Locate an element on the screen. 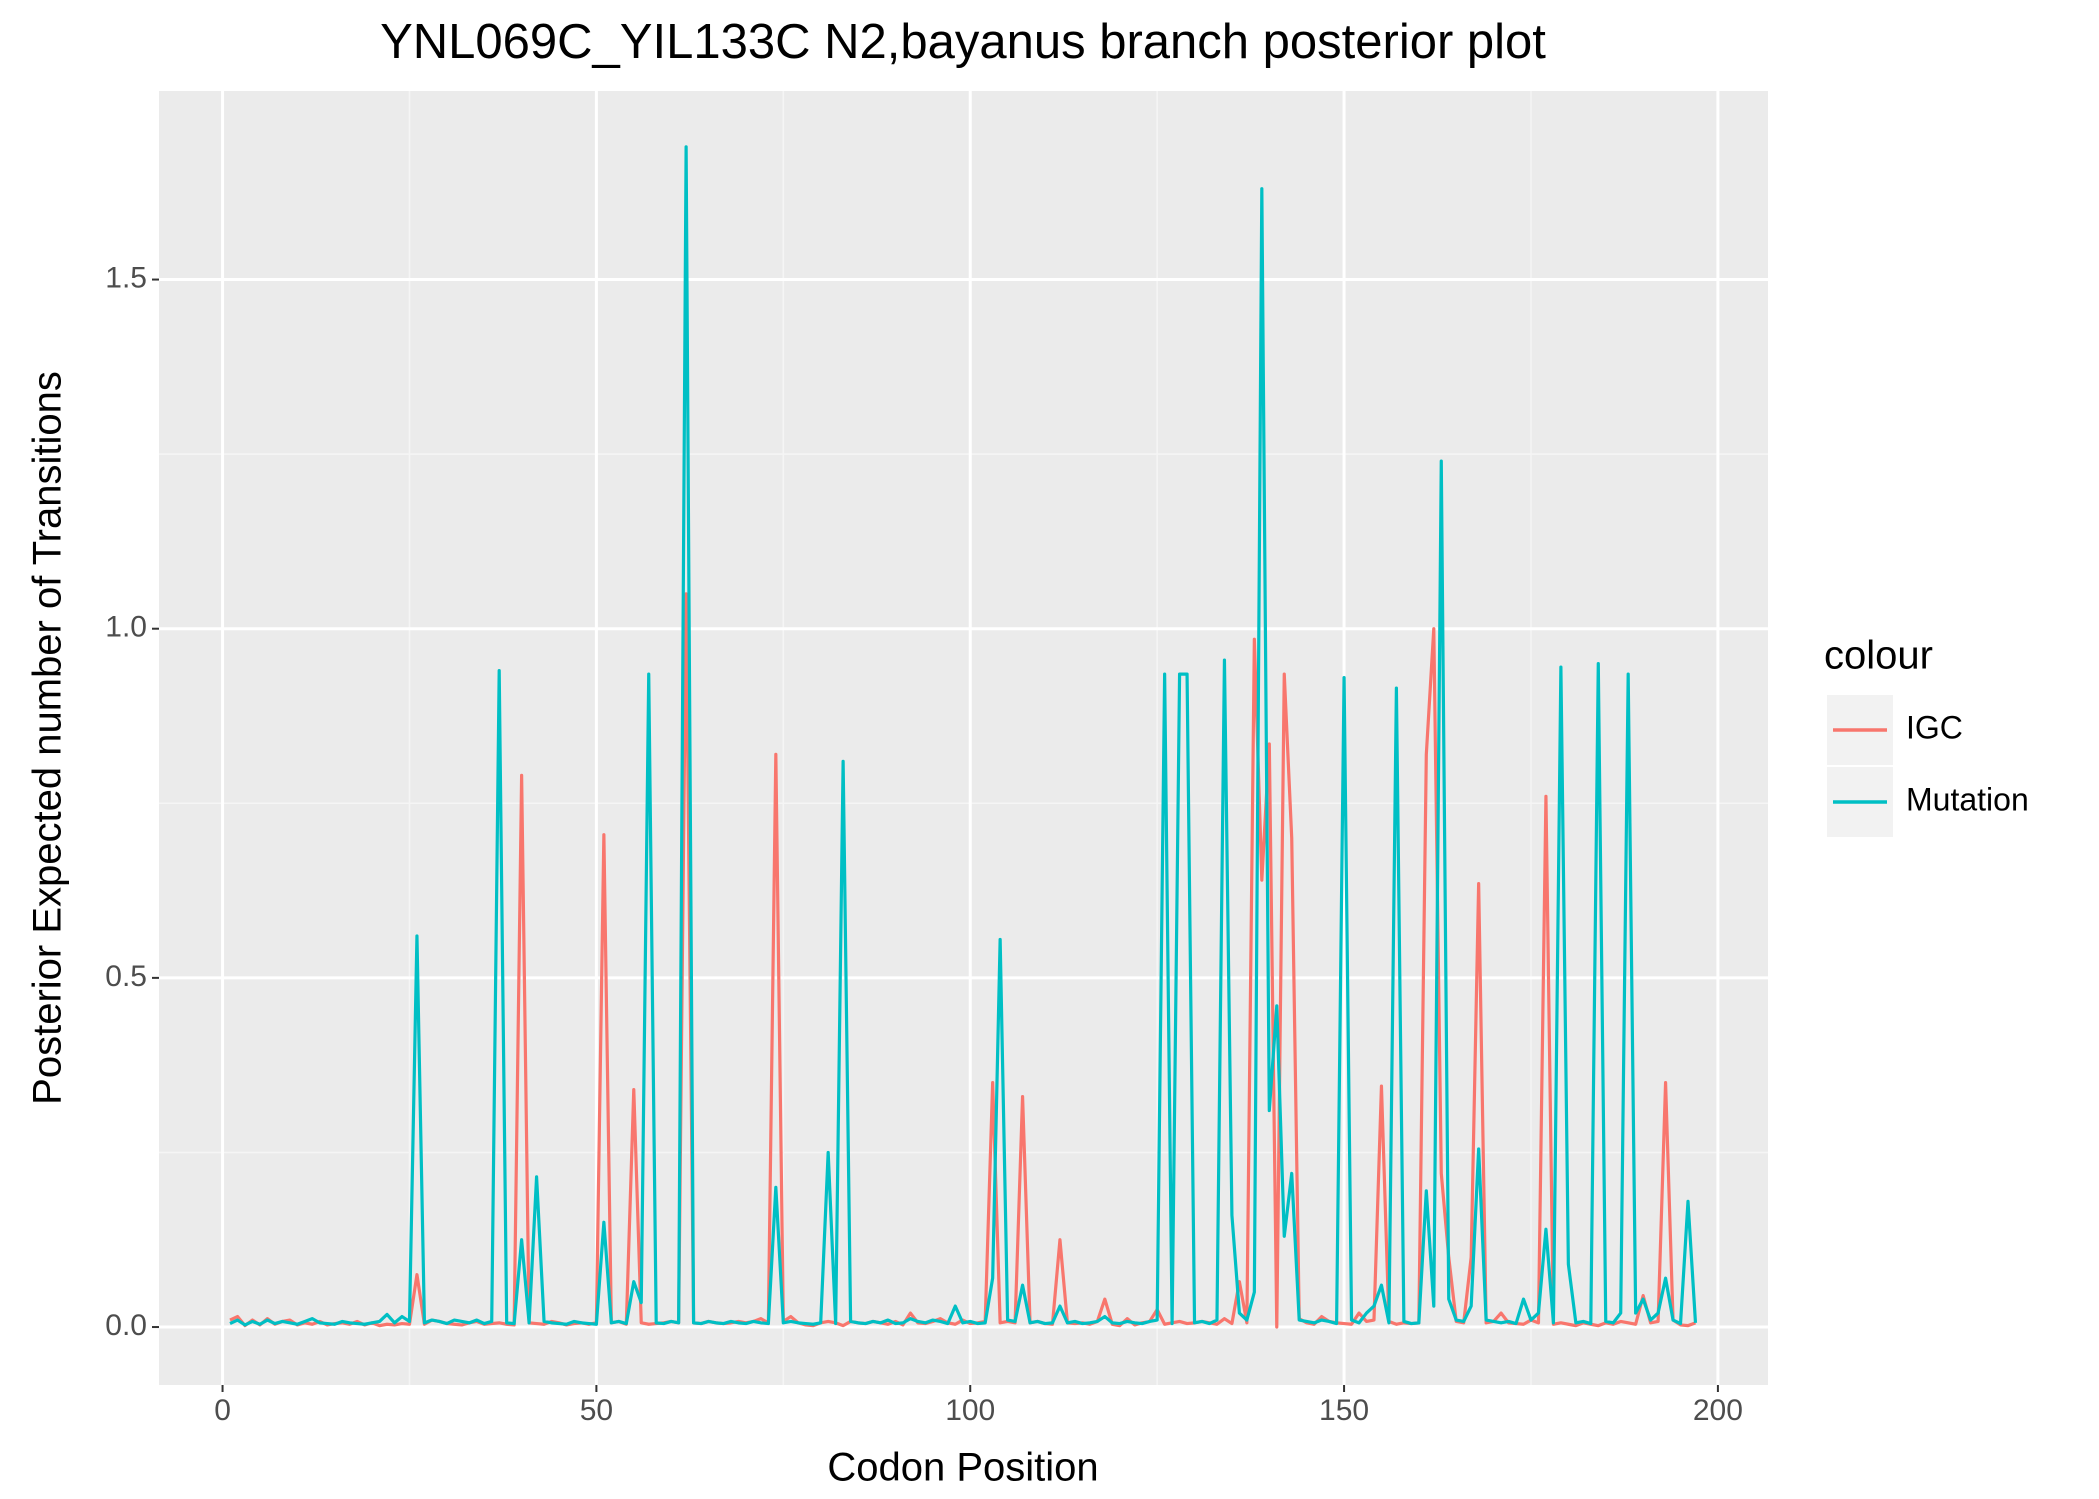 Image resolution: width=2099 pixels, height=1499 pixels. y-tick-label: 1.0 is located at coordinates (126, 627).